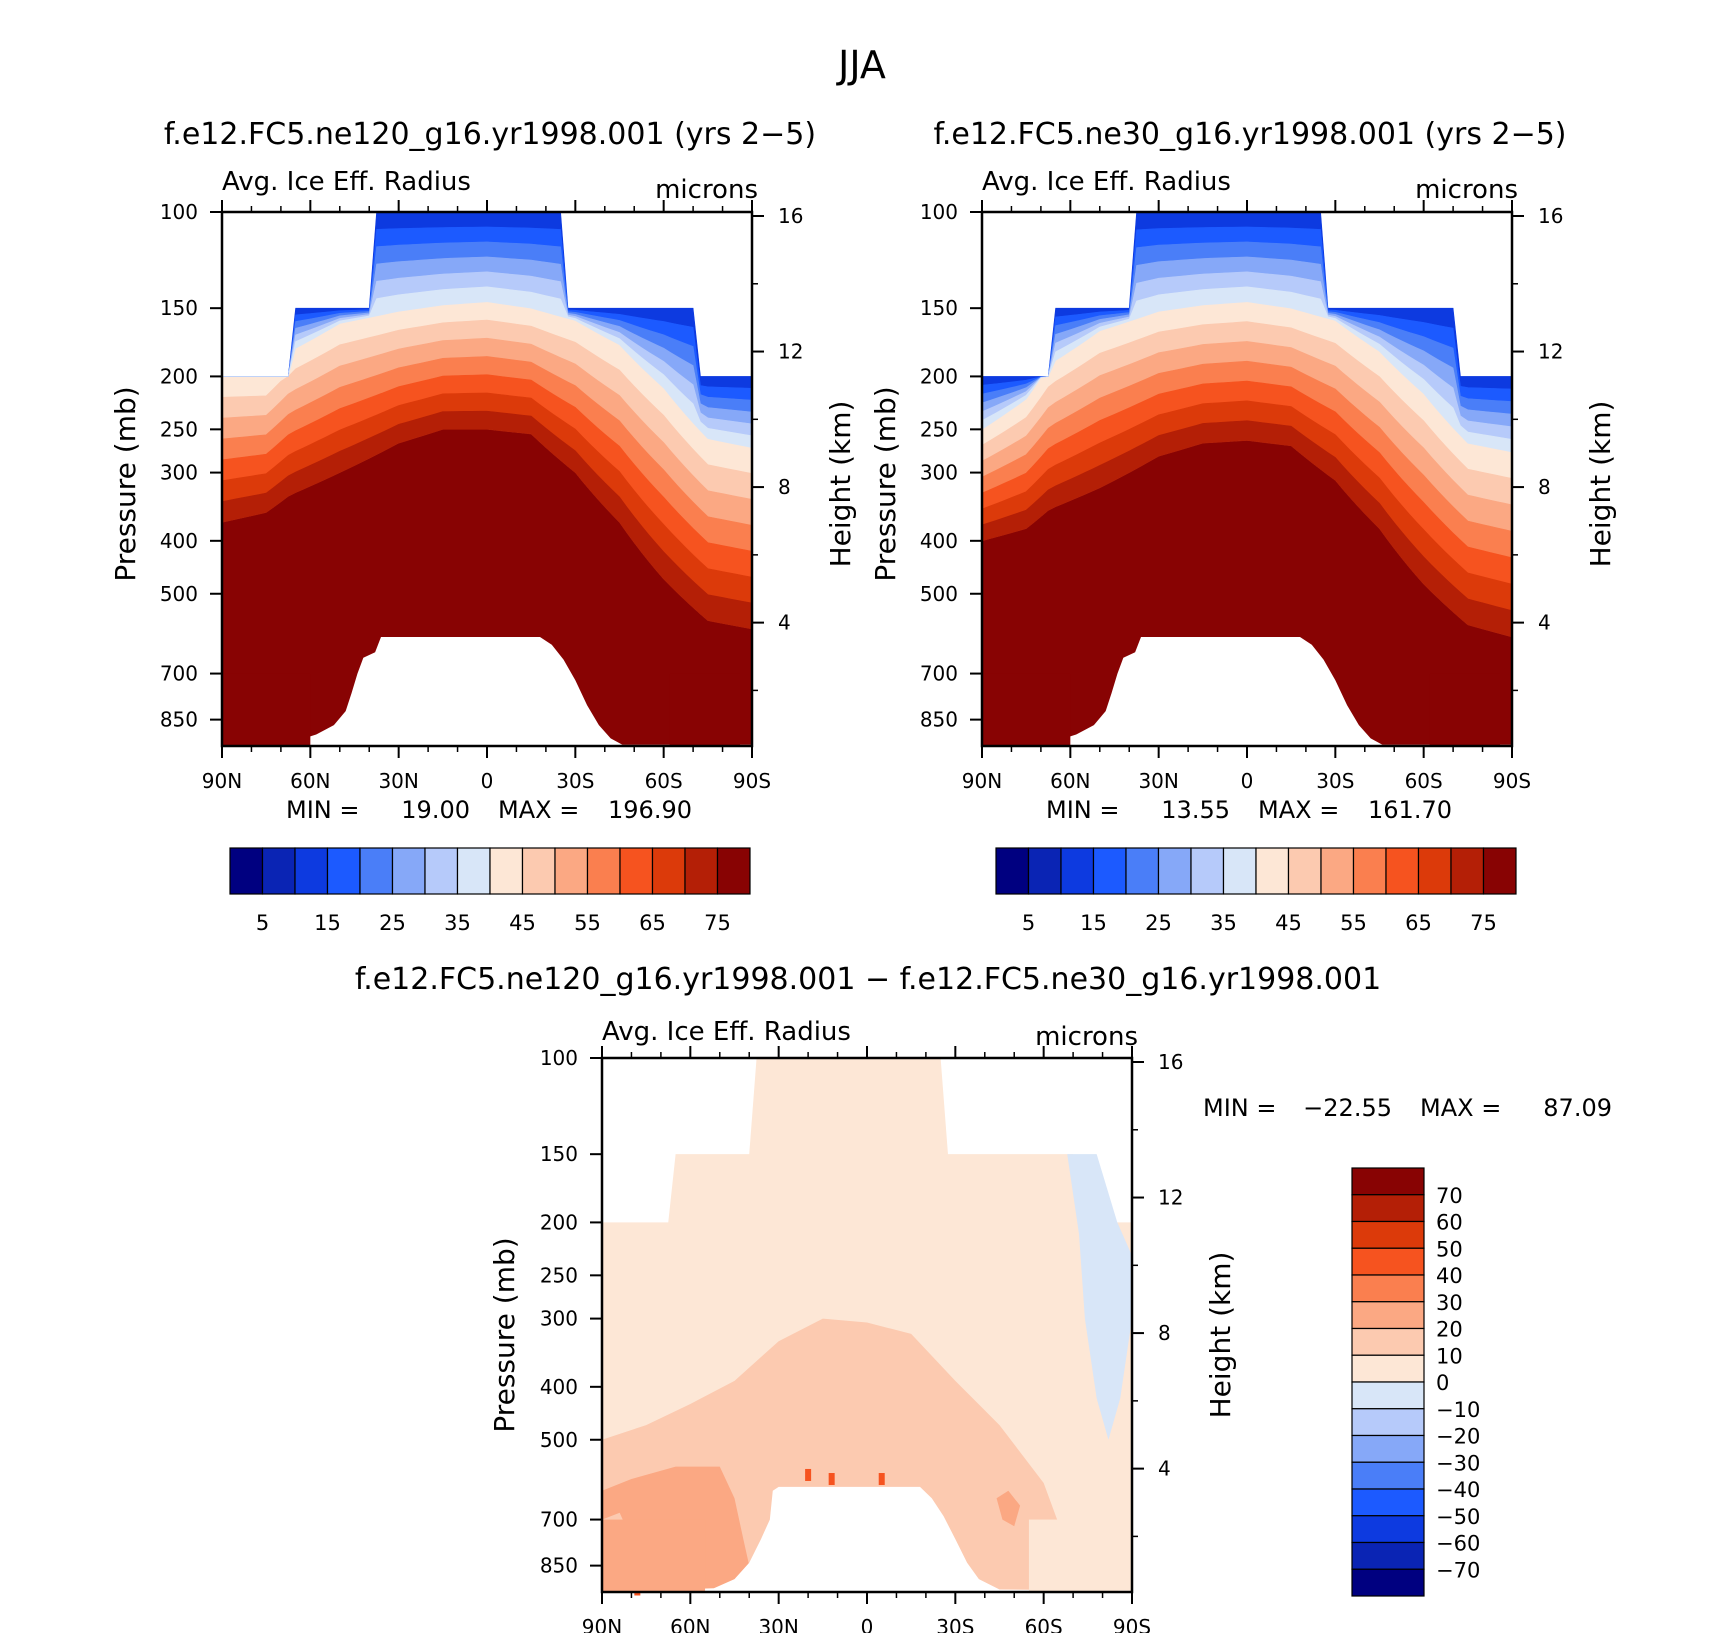 This screenshot has width=1710, height=1633. What do you see at coordinates (522, 923) in the screenshot?
I see `colorbar-label: 45` at bounding box center [522, 923].